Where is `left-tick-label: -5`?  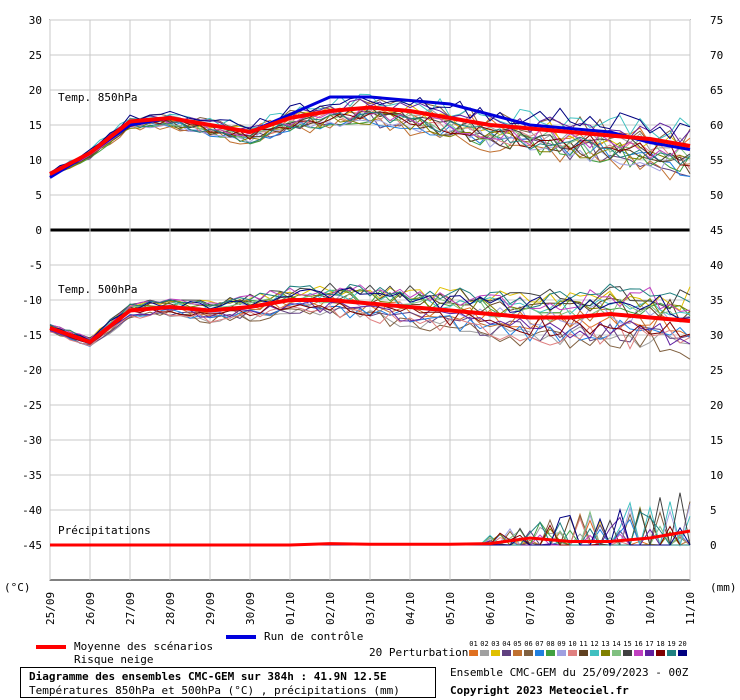 left-tick-label: -5 is located at coordinates (35, 265).